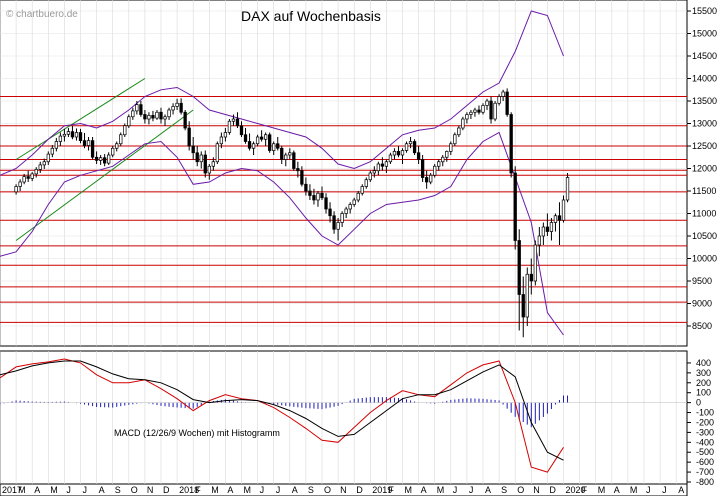 The image size is (723, 496). What do you see at coordinates (703, 373) in the screenshot?
I see `macd-tick-label: 300` at bounding box center [703, 373].